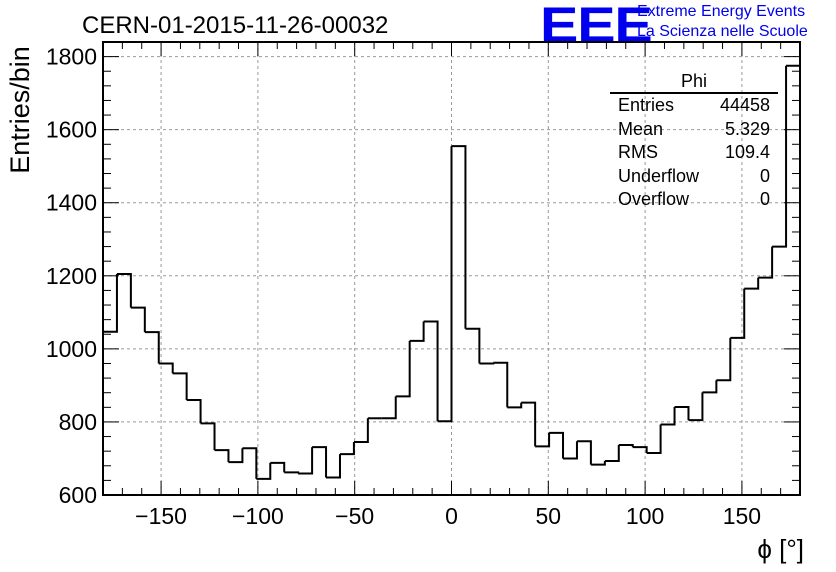 The height and width of the screenshot is (572, 836). What do you see at coordinates (659, 175) in the screenshot?
I see `stats-label: Underflow` at bounding box center [659, 175].